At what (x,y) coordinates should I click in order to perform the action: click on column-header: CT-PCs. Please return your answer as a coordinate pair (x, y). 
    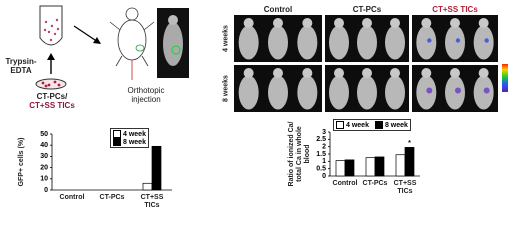
    Looking at the image, I should click on (367, 9).